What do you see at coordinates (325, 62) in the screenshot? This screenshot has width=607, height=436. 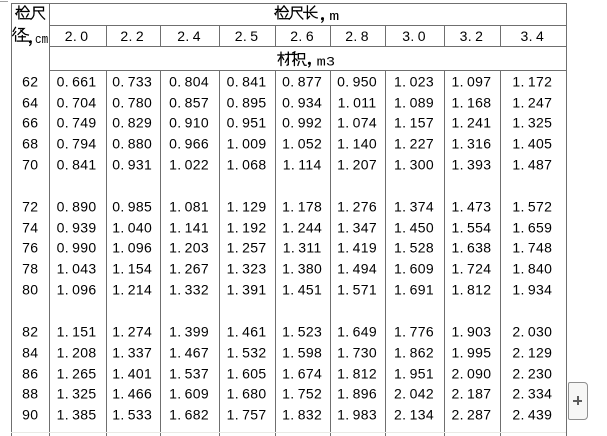 I see `svg-text: m3` at bounding box center [325, 62].